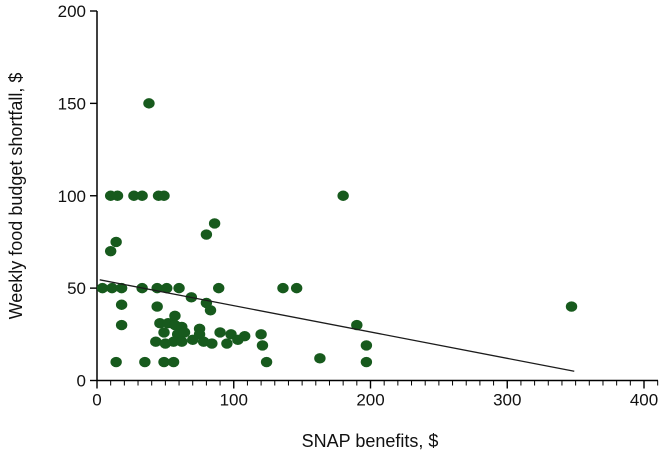 The width and height of the screenshot is (666, 465). Describe the element at coordinates (81, 381) in the screenshot. I see `y-tick-label: 0` at that location.